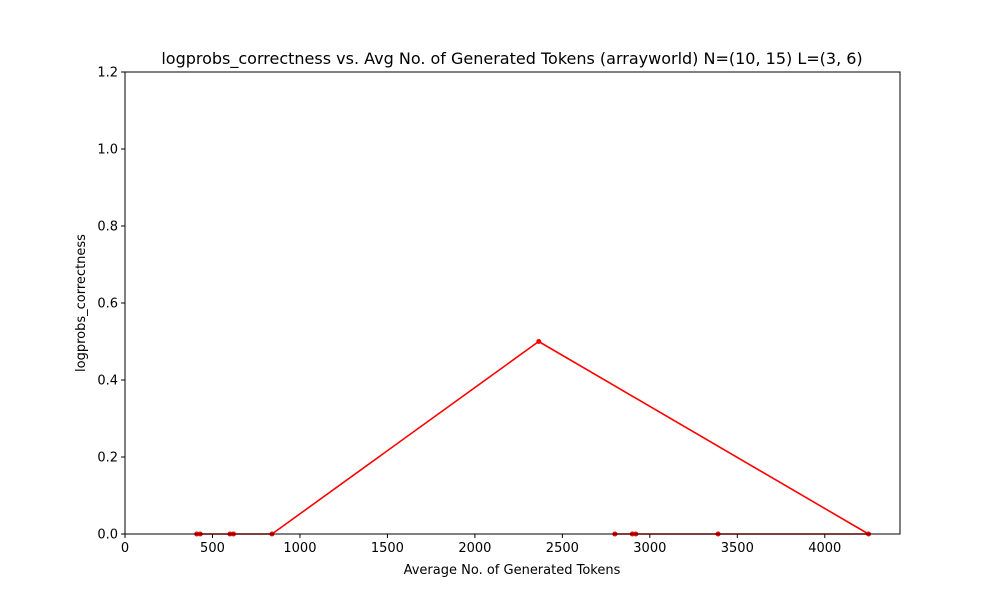 Image resolution: width=1000 pixels, height=604 pixels. Describe the element at coordinates (539, 341) in the screenshot. I see `data-point` at that location.